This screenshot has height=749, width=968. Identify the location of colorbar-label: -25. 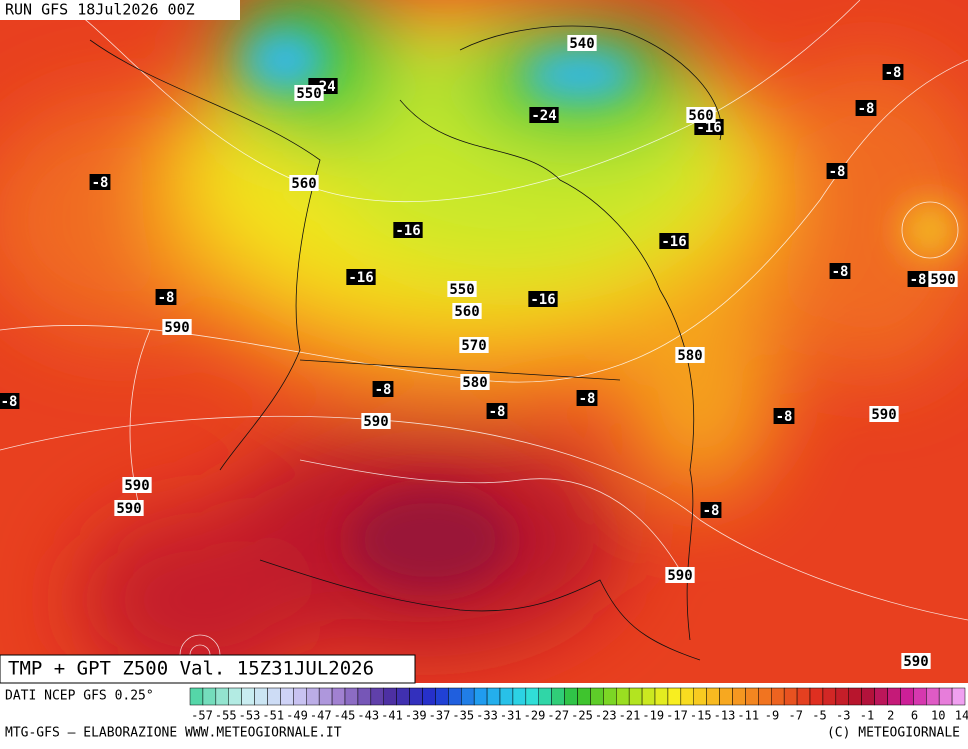
(582, 716).